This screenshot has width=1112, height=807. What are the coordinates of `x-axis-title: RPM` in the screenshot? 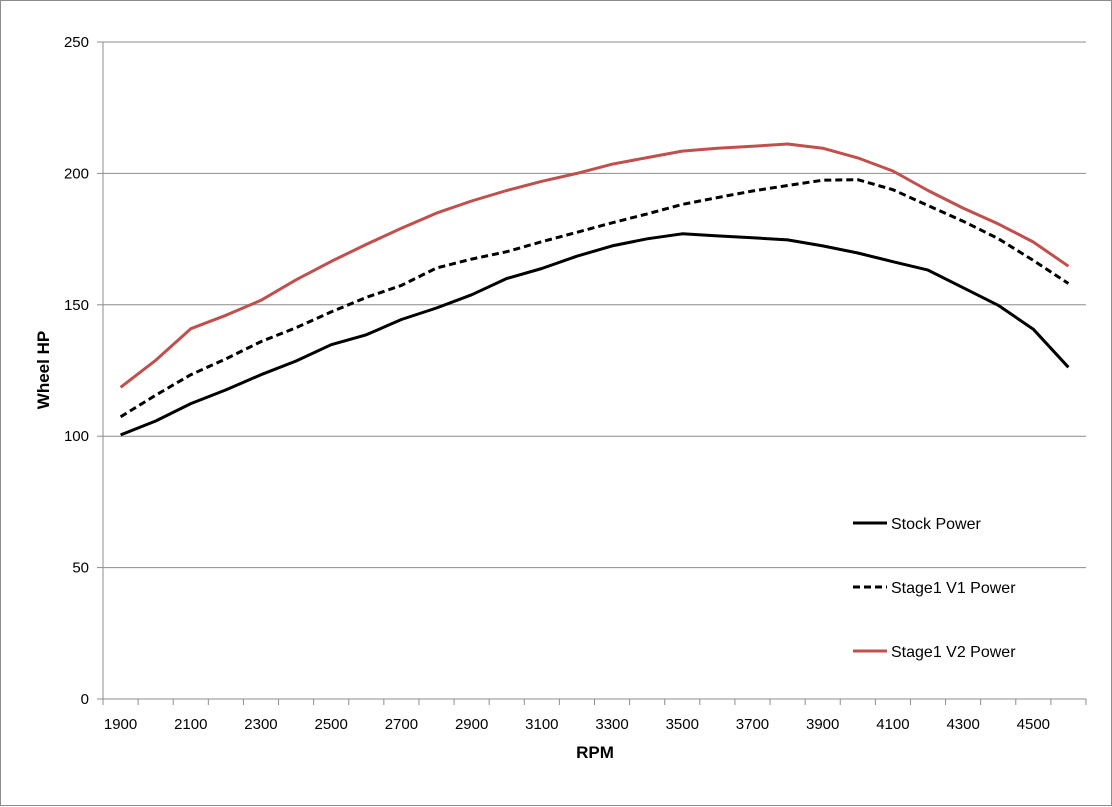 It's located at (595, 752).